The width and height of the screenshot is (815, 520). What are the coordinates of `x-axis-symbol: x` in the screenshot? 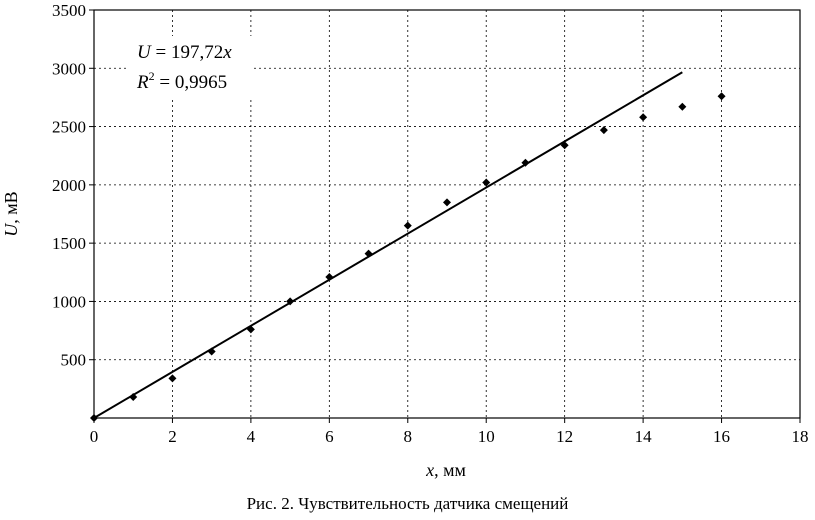 It's located at (429, 470).